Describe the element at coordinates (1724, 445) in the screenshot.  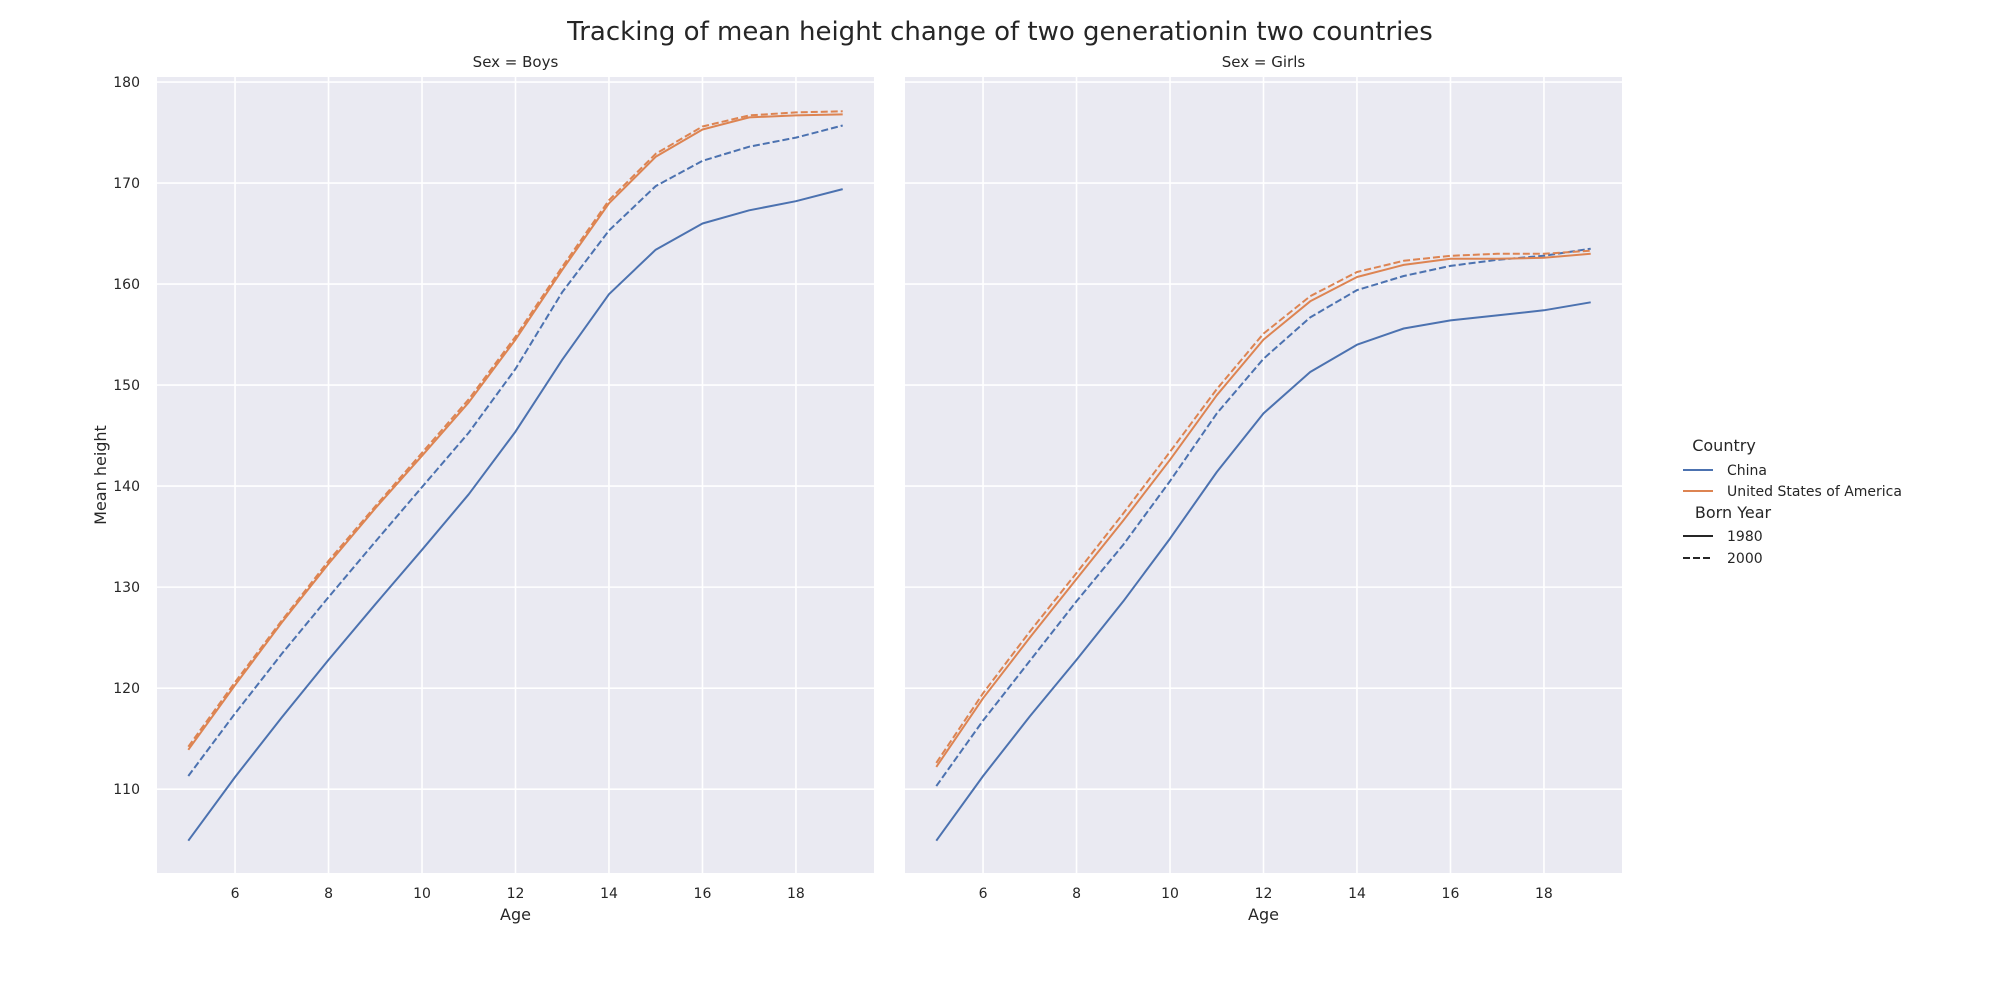
I see `legend-country-title: Country` at that location.